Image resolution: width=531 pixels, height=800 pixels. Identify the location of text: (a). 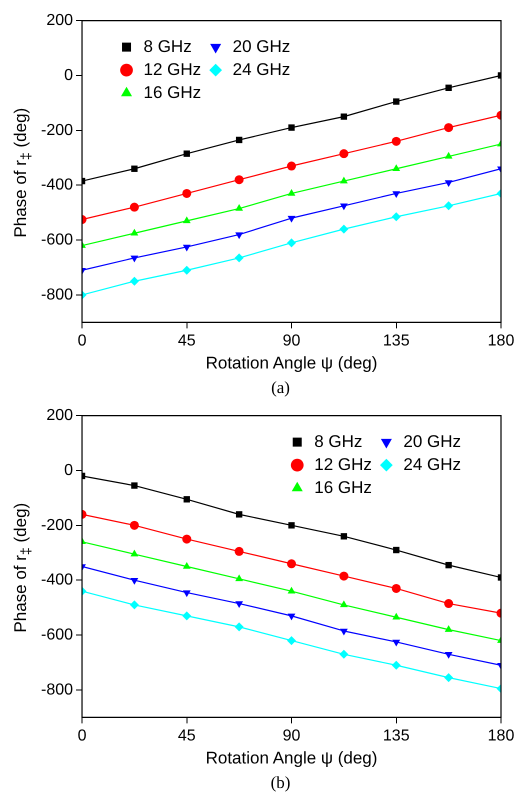
(280, 387).